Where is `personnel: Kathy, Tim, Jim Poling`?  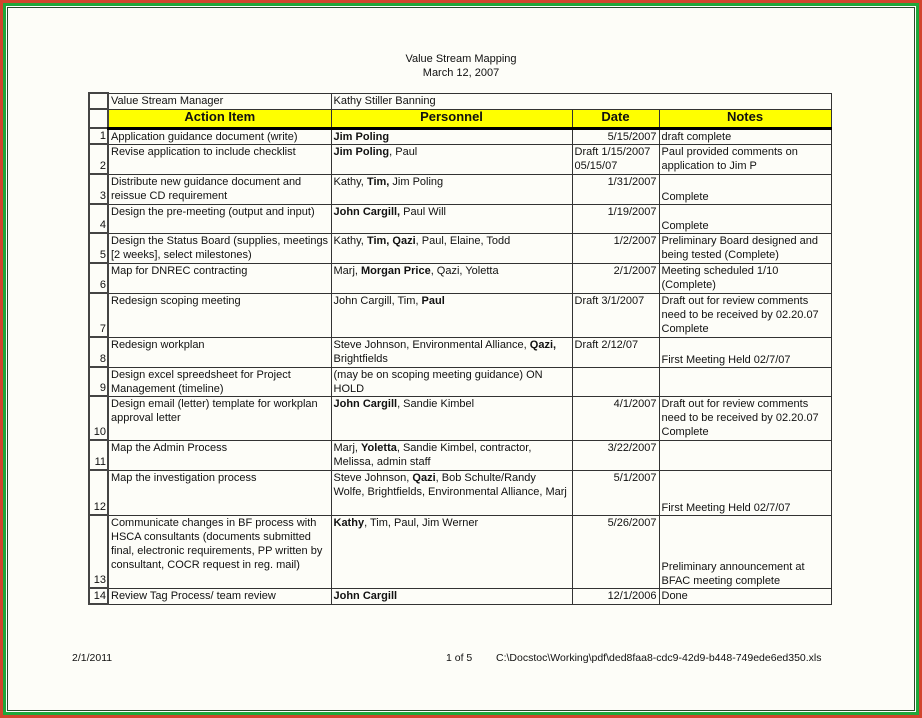 personnel: Kathy, Tim, Jim Poling is located at coordinates (451, 189).